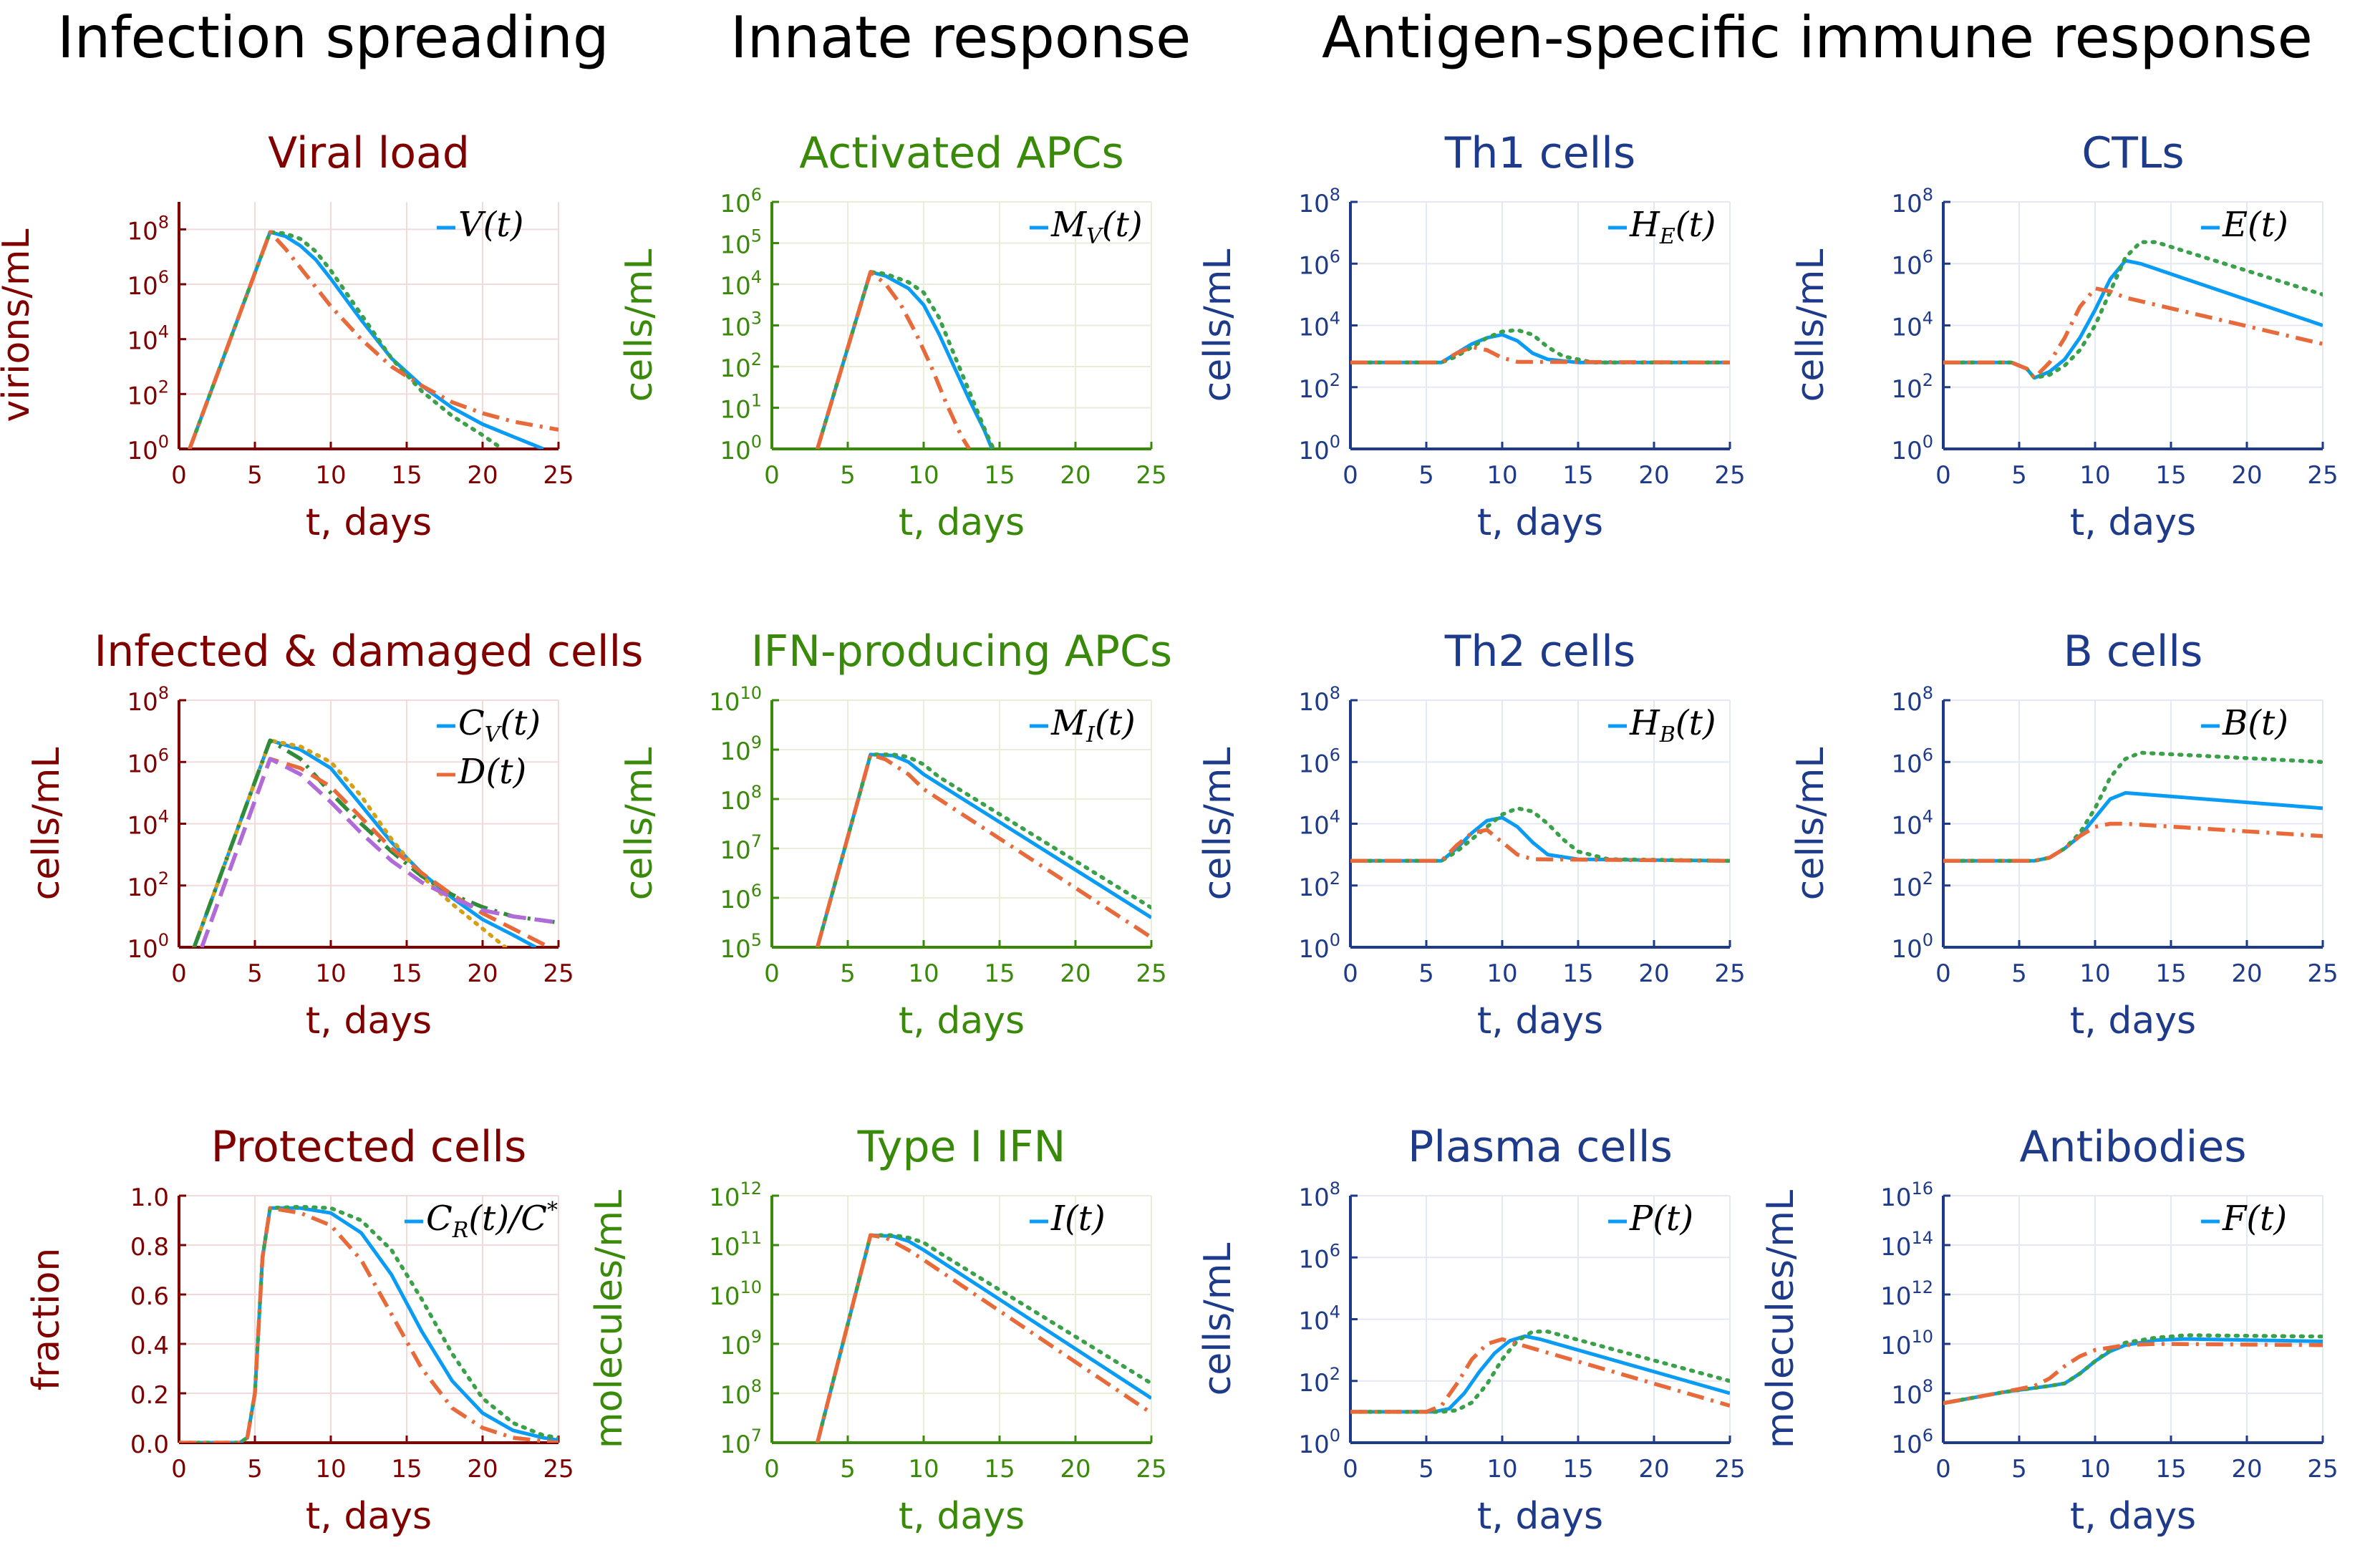  What do you see at coordinates (1672, 725) in the screenshot?
I see `legend-label: HB(t)` at bounding box center [1672, 725].